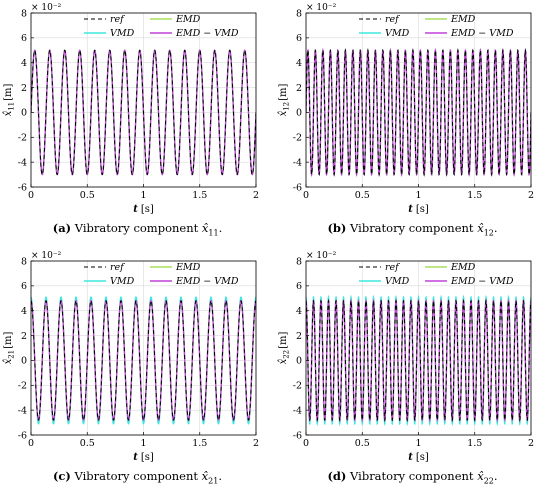 The width and height of the screenshot is (550, 496). Describe the element at coordinates (422, 457) in the screenshot. I see `chart-d-xlabel-unit: [s]` at that location.